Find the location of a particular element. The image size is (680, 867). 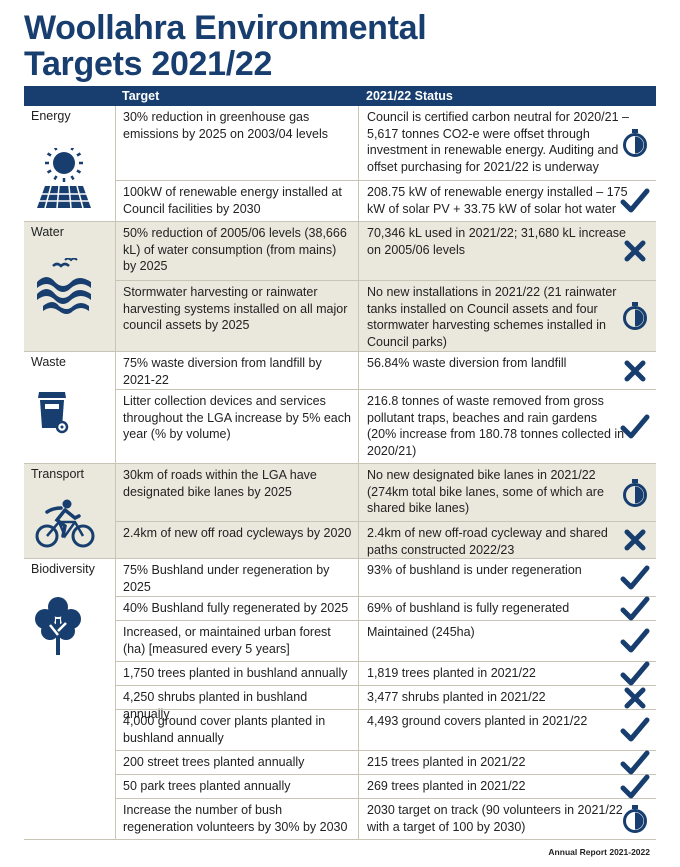

status-cell: 56.84% waste diversion from landfill is located at coordinates (507, 370).